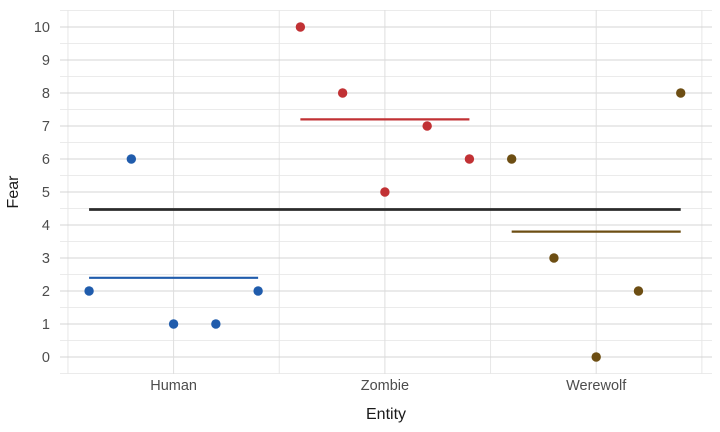 The image size is (720, 432). I want to click on x-tick-label: Human, so click(173, 386).